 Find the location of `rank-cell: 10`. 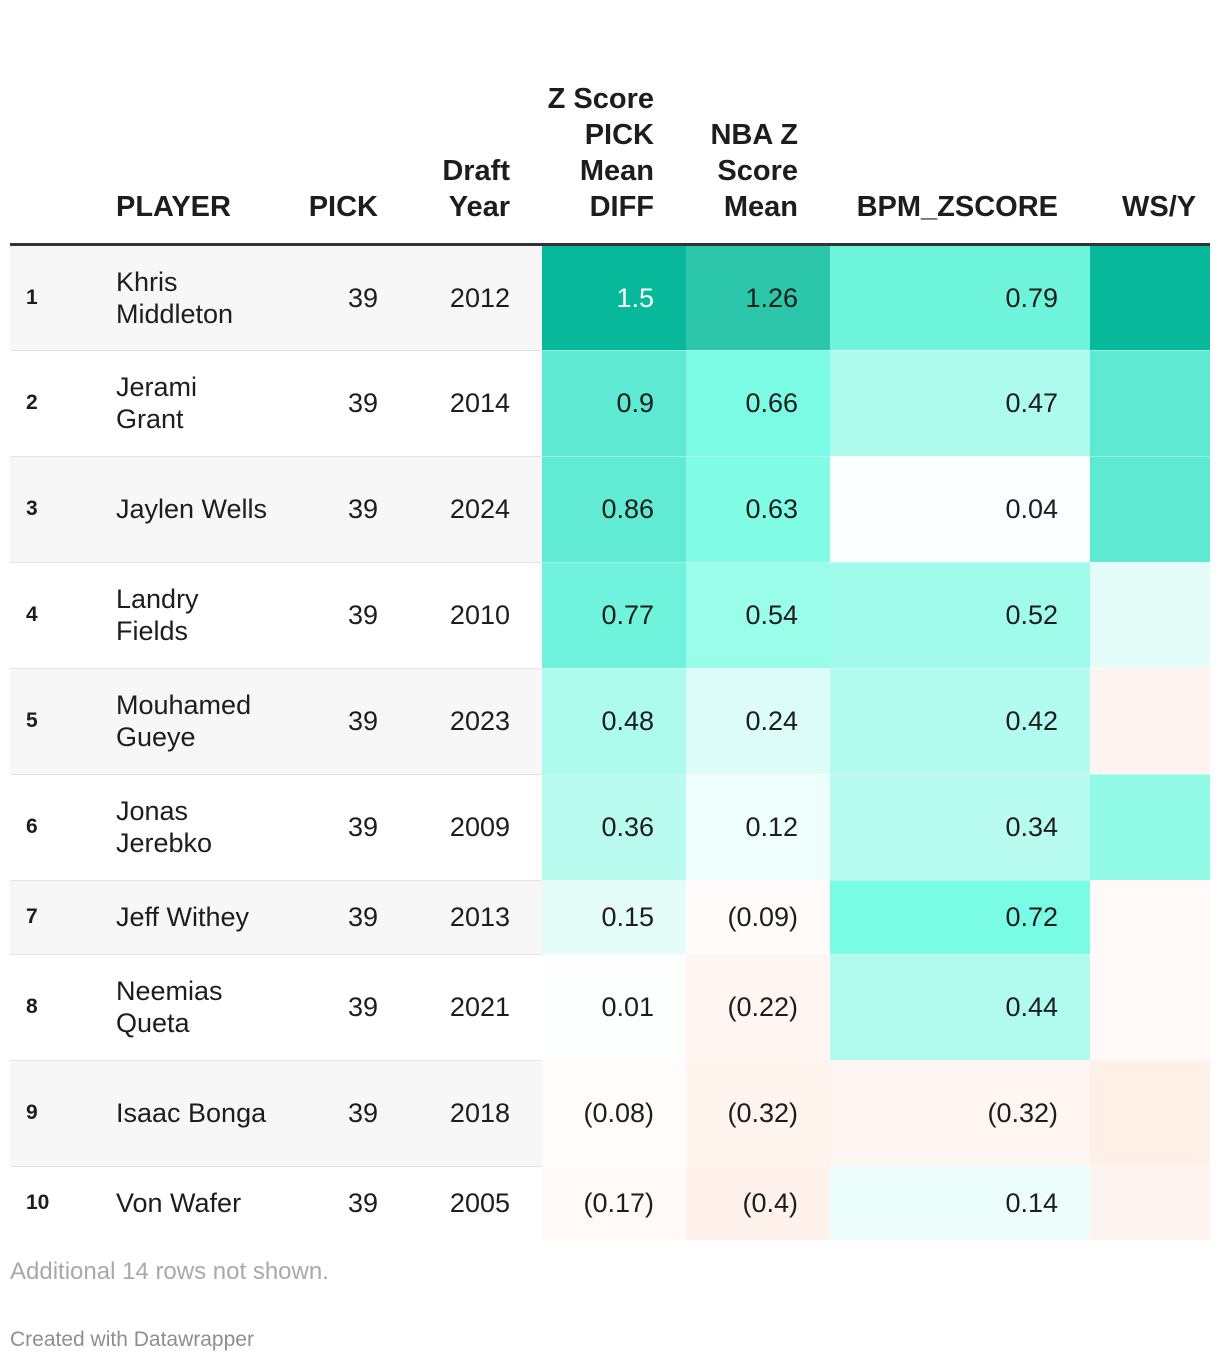

rank-cell: 10 is located at coordinates (55, 1203).